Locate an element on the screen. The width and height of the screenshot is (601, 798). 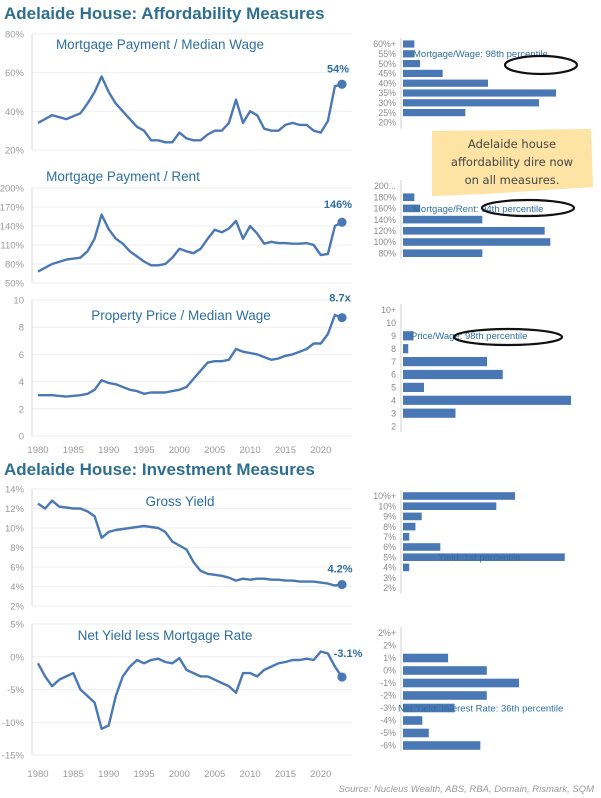
histogram-category-label: 7 is located at coordinates (393, 362).